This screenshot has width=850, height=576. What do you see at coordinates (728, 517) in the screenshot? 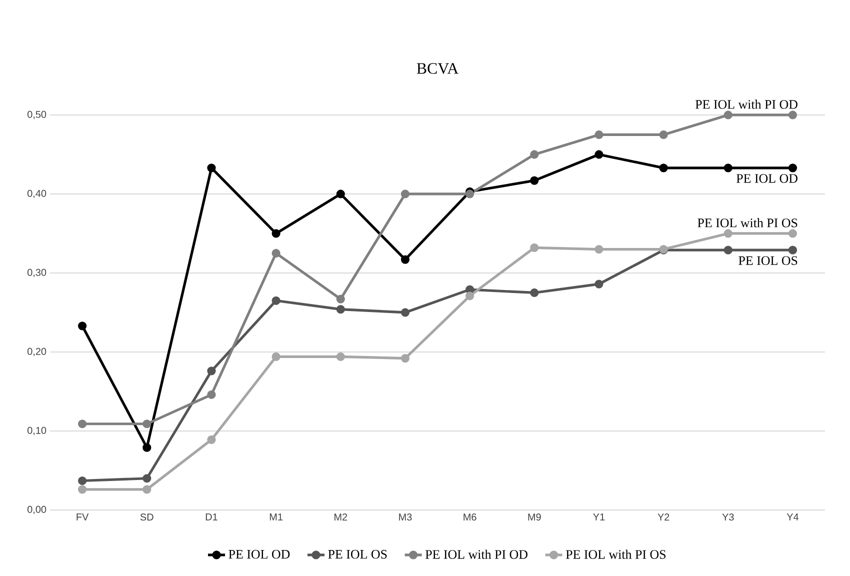
I see `x-tick-label: Y3` at bounding box center [728, 517].